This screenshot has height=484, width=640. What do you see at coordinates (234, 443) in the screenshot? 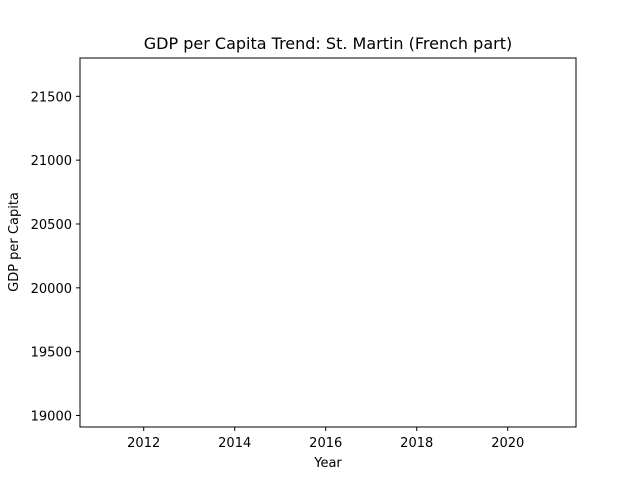
I see `x-tick-label: 2014` at bounding box center [234, 443].